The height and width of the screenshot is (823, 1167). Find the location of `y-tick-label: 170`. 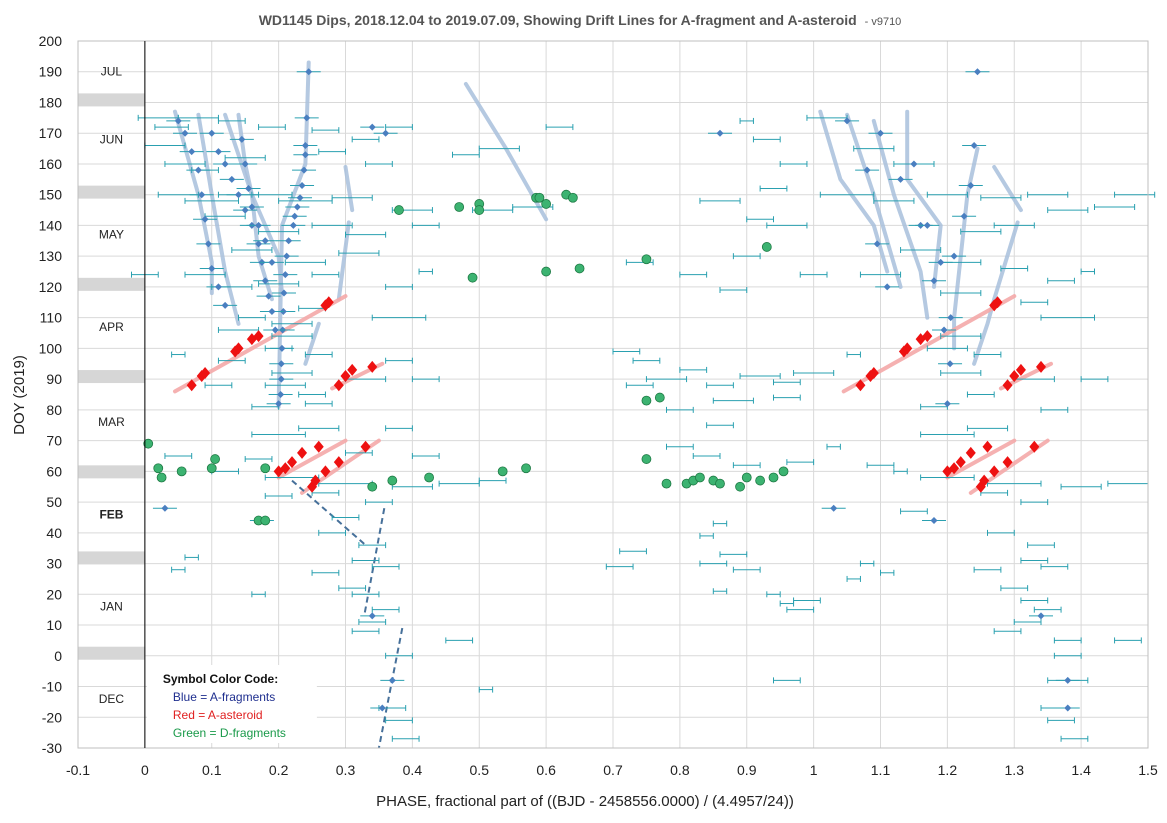

y-tick-label: 170 is located at coordinates (51, 133).